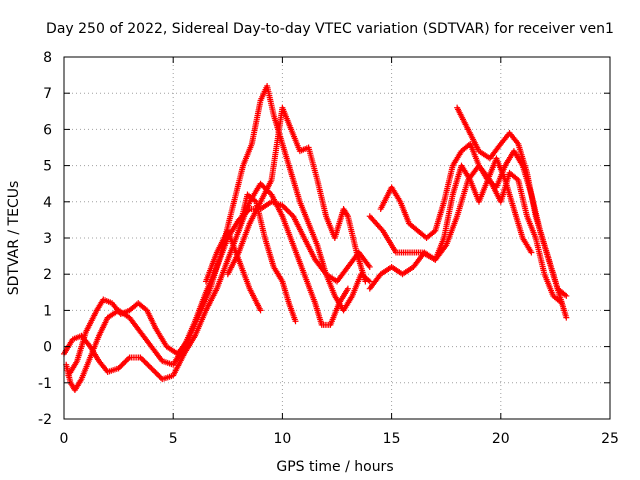  Describe the element at coordinates (47, 94) in the screenshot. I see `y-tick-label: 7` at that location.